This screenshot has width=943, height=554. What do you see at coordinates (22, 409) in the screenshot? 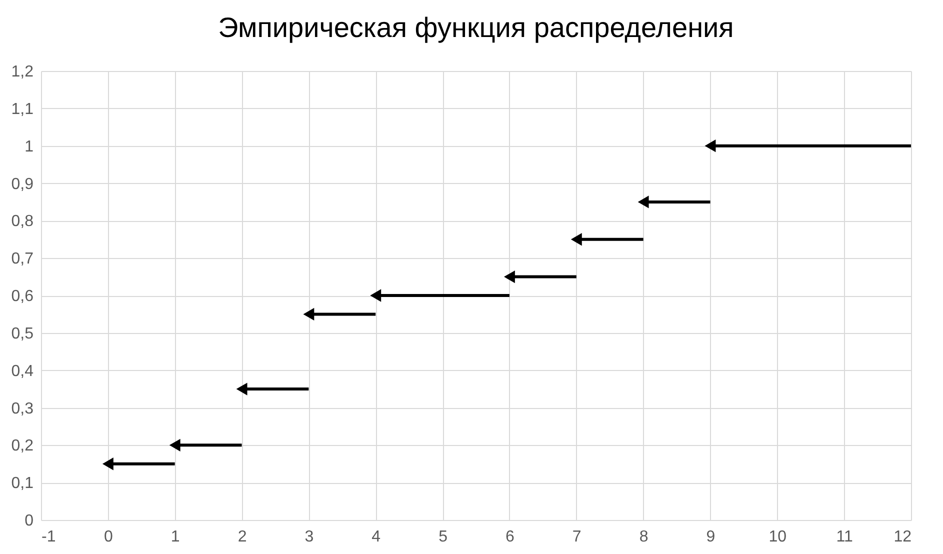
I see `y-tick-label: 0,3` at bounding box center [22, 409].